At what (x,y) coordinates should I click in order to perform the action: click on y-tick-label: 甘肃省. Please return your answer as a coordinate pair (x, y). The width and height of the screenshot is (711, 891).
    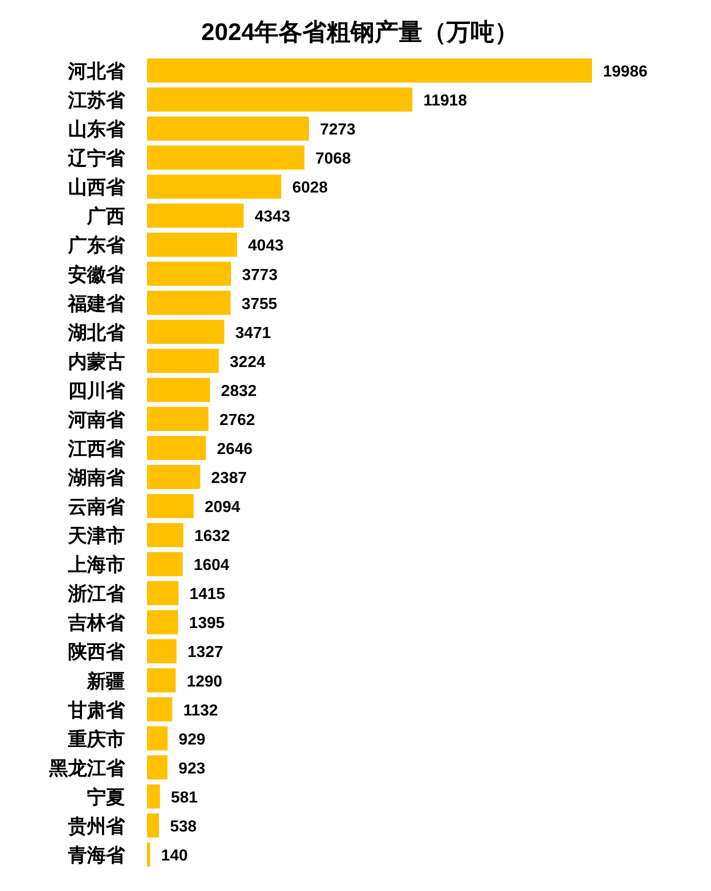
    Looking at the image, I should click on (96, 710).